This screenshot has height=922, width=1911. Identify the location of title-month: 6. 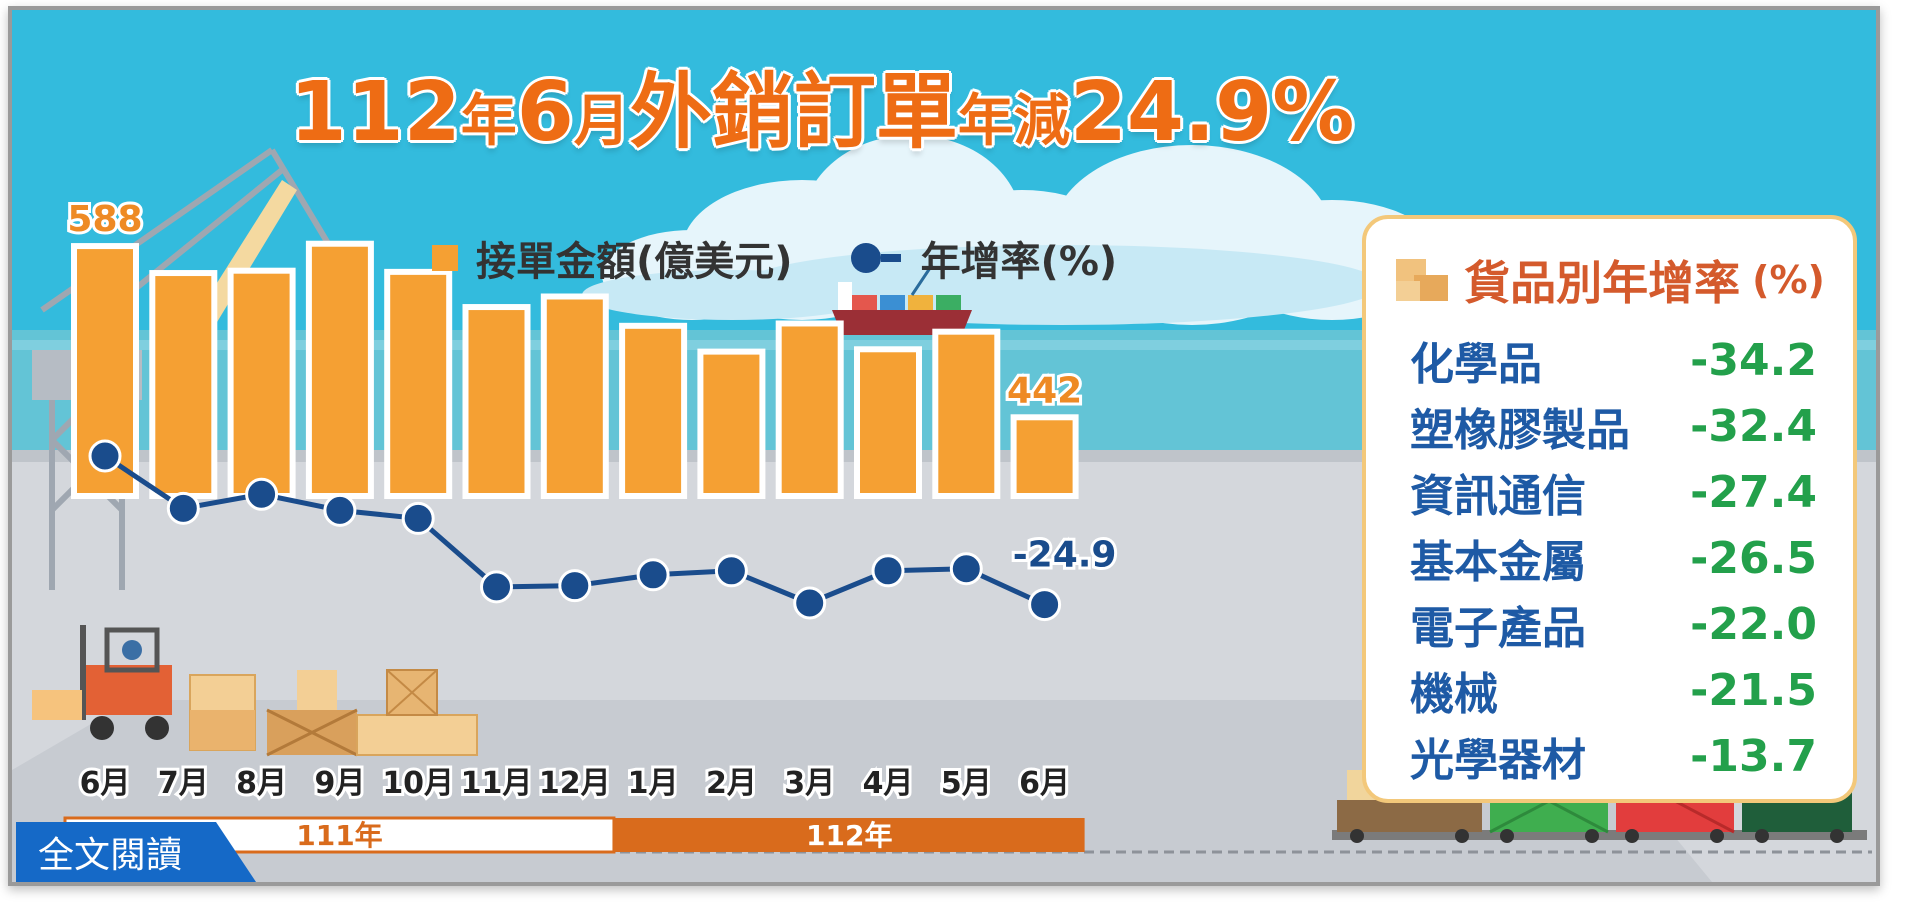
(545, 112).